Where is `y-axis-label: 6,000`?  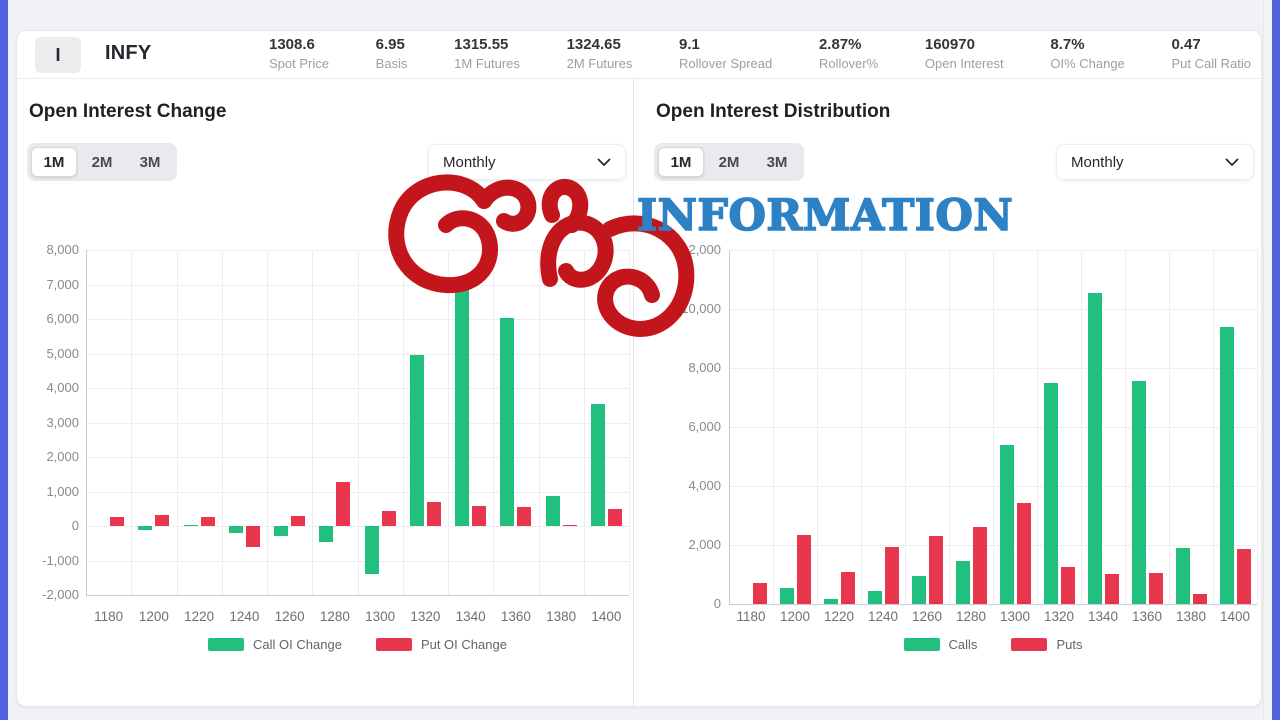 y-axis-label: 6,000 is located at coordinates (62, 318).